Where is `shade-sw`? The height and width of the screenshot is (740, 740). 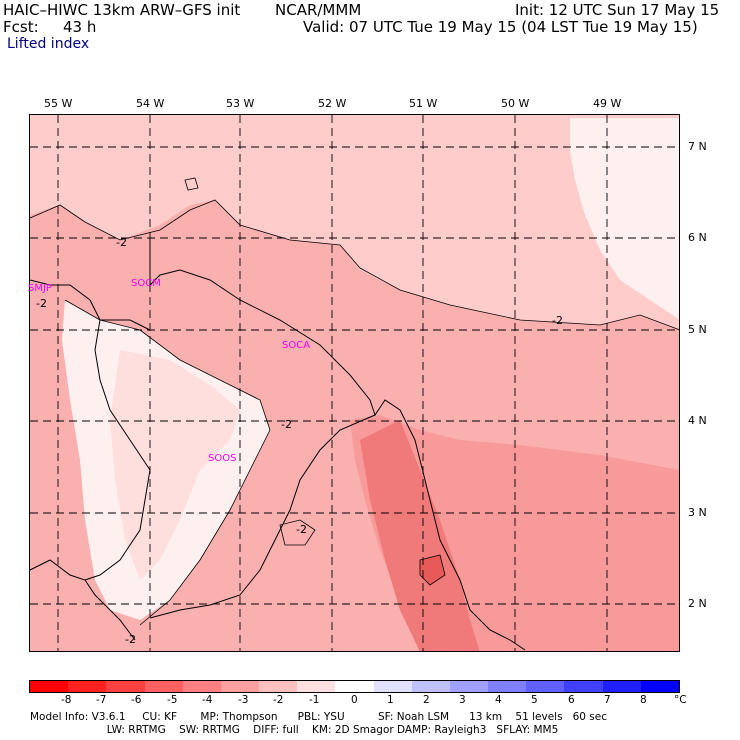 shade-sw is located at coordinates (80, 606).